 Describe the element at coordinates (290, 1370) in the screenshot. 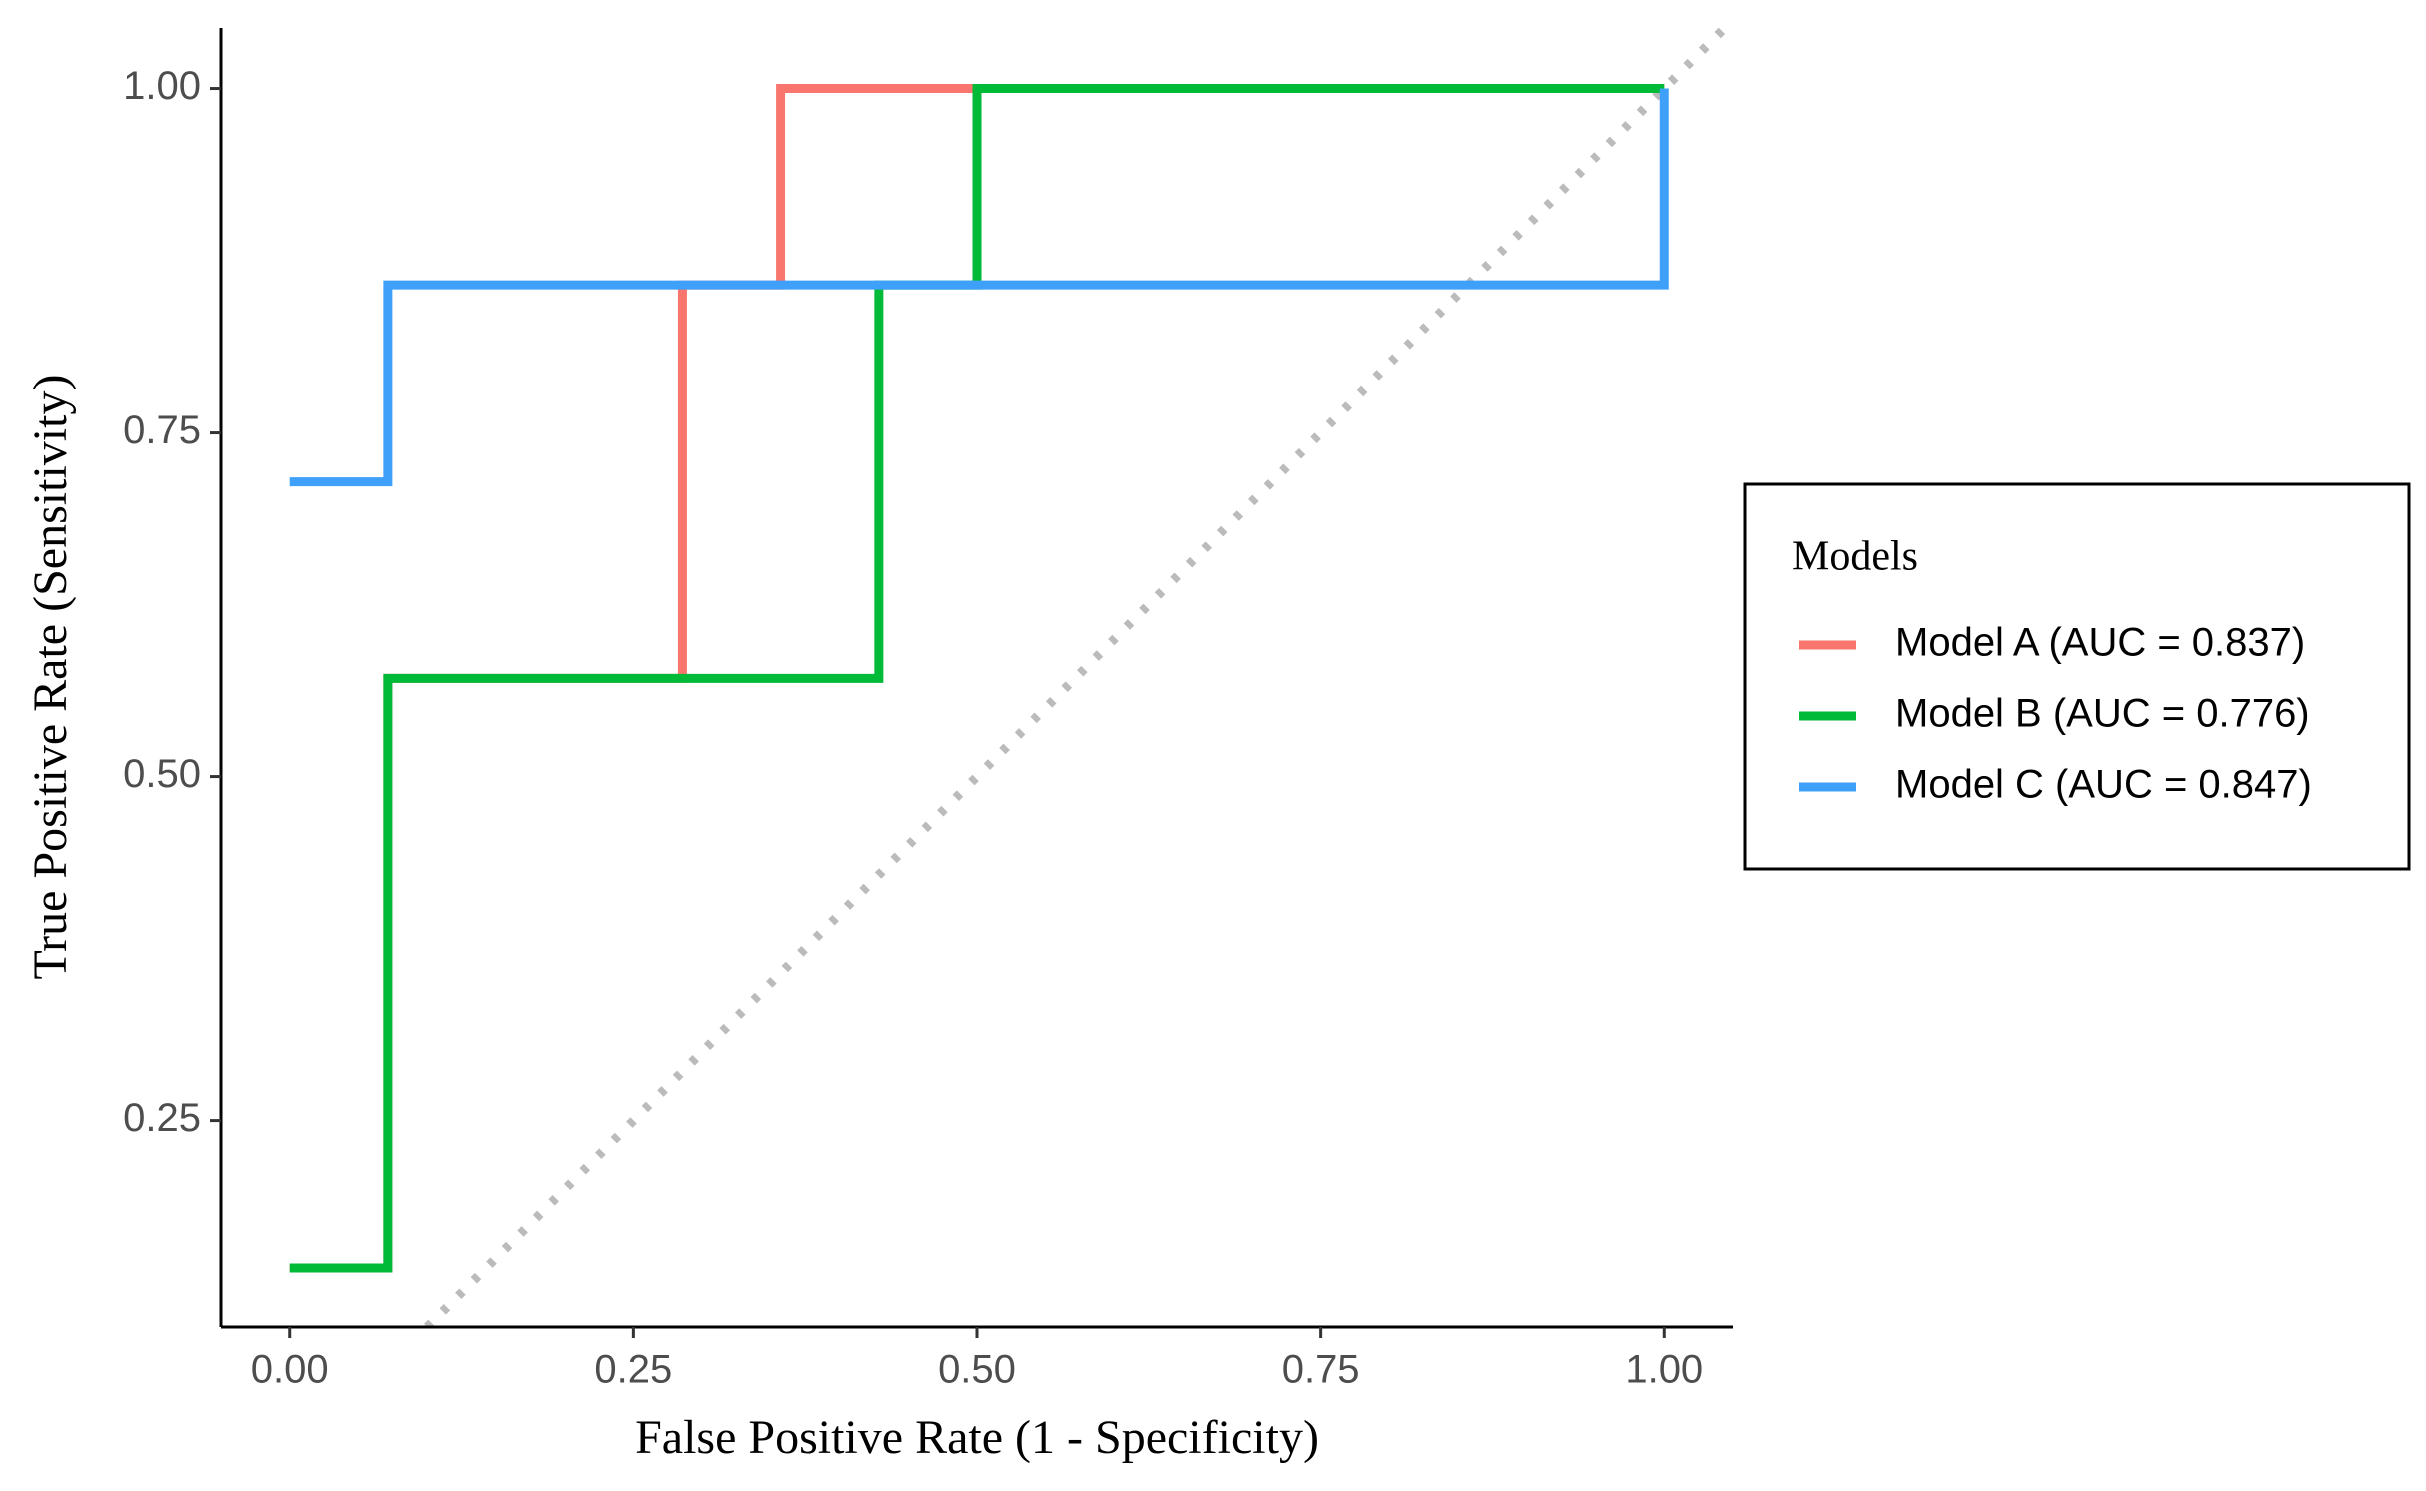

I see `x-tick-label: 0.00` at that location.